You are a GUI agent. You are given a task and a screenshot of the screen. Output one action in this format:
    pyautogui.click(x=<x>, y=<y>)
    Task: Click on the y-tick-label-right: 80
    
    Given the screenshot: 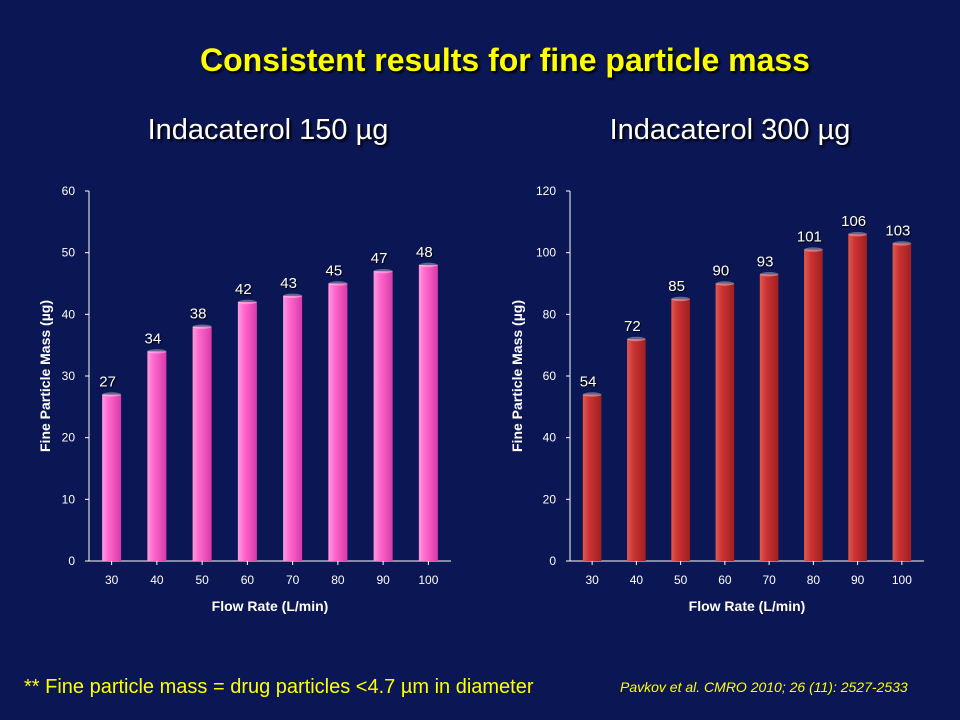 What is the action you would take?
    pyautogui.click(x=550, y=314)
    